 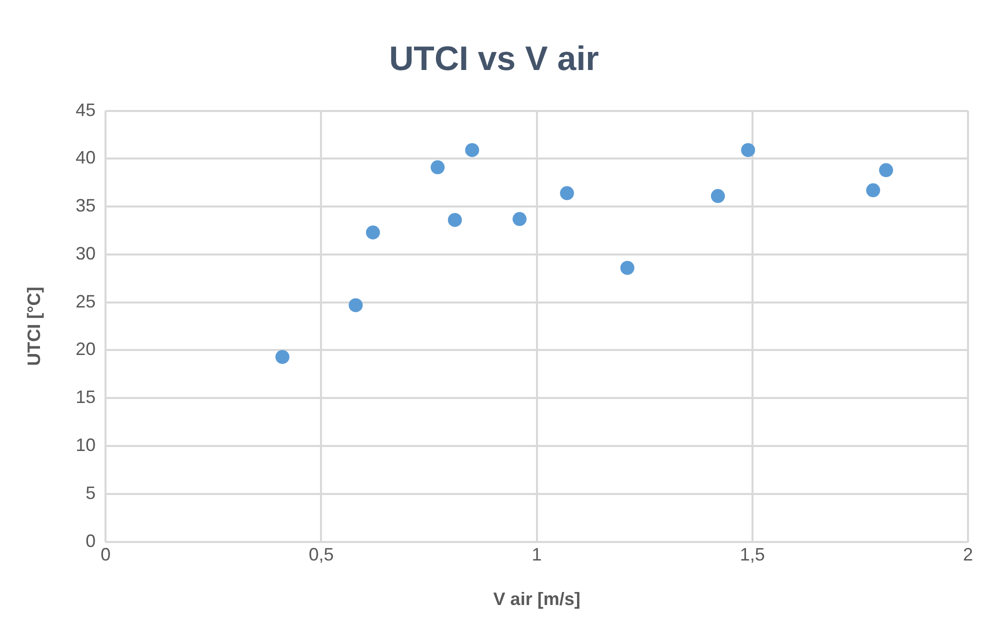 What do you see at coordinates (86, 301) in the screenshot?
I see `y-tick-label: 25` at bounding box center [86, 301].